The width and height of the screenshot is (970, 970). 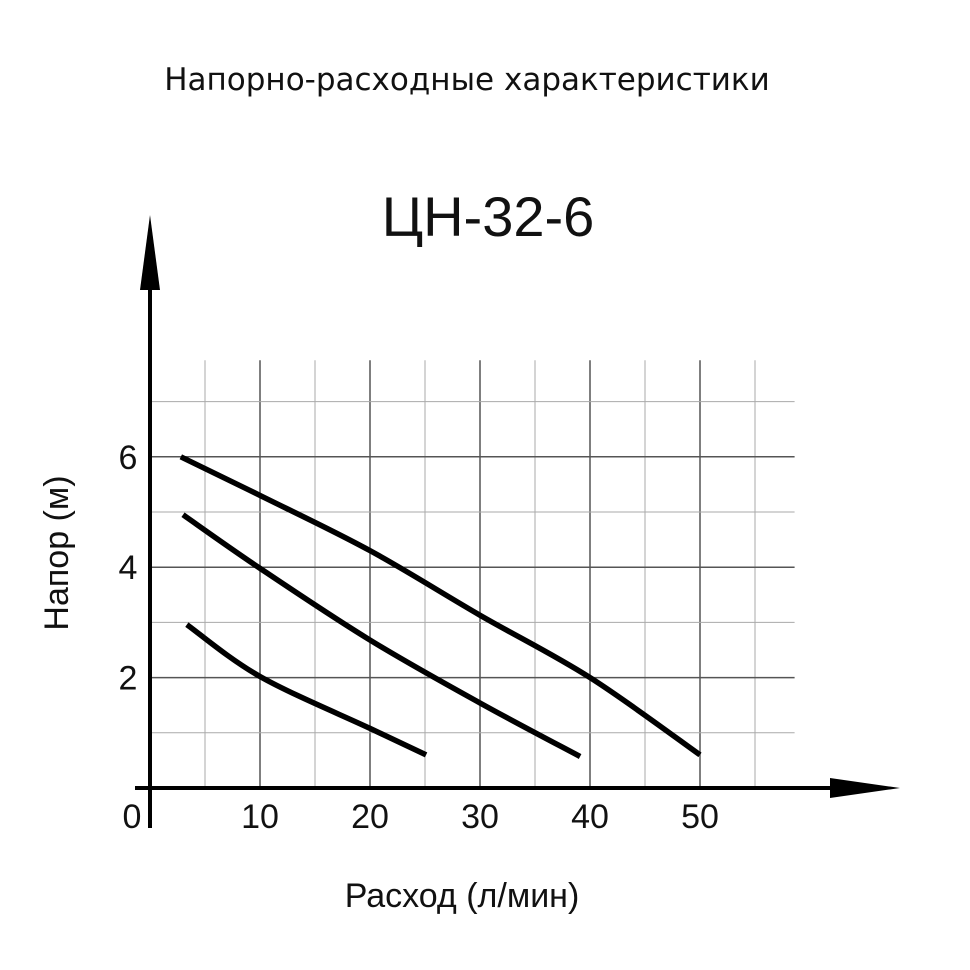 I want to click on y-tick-label: 2, so click(x=128, y=679).